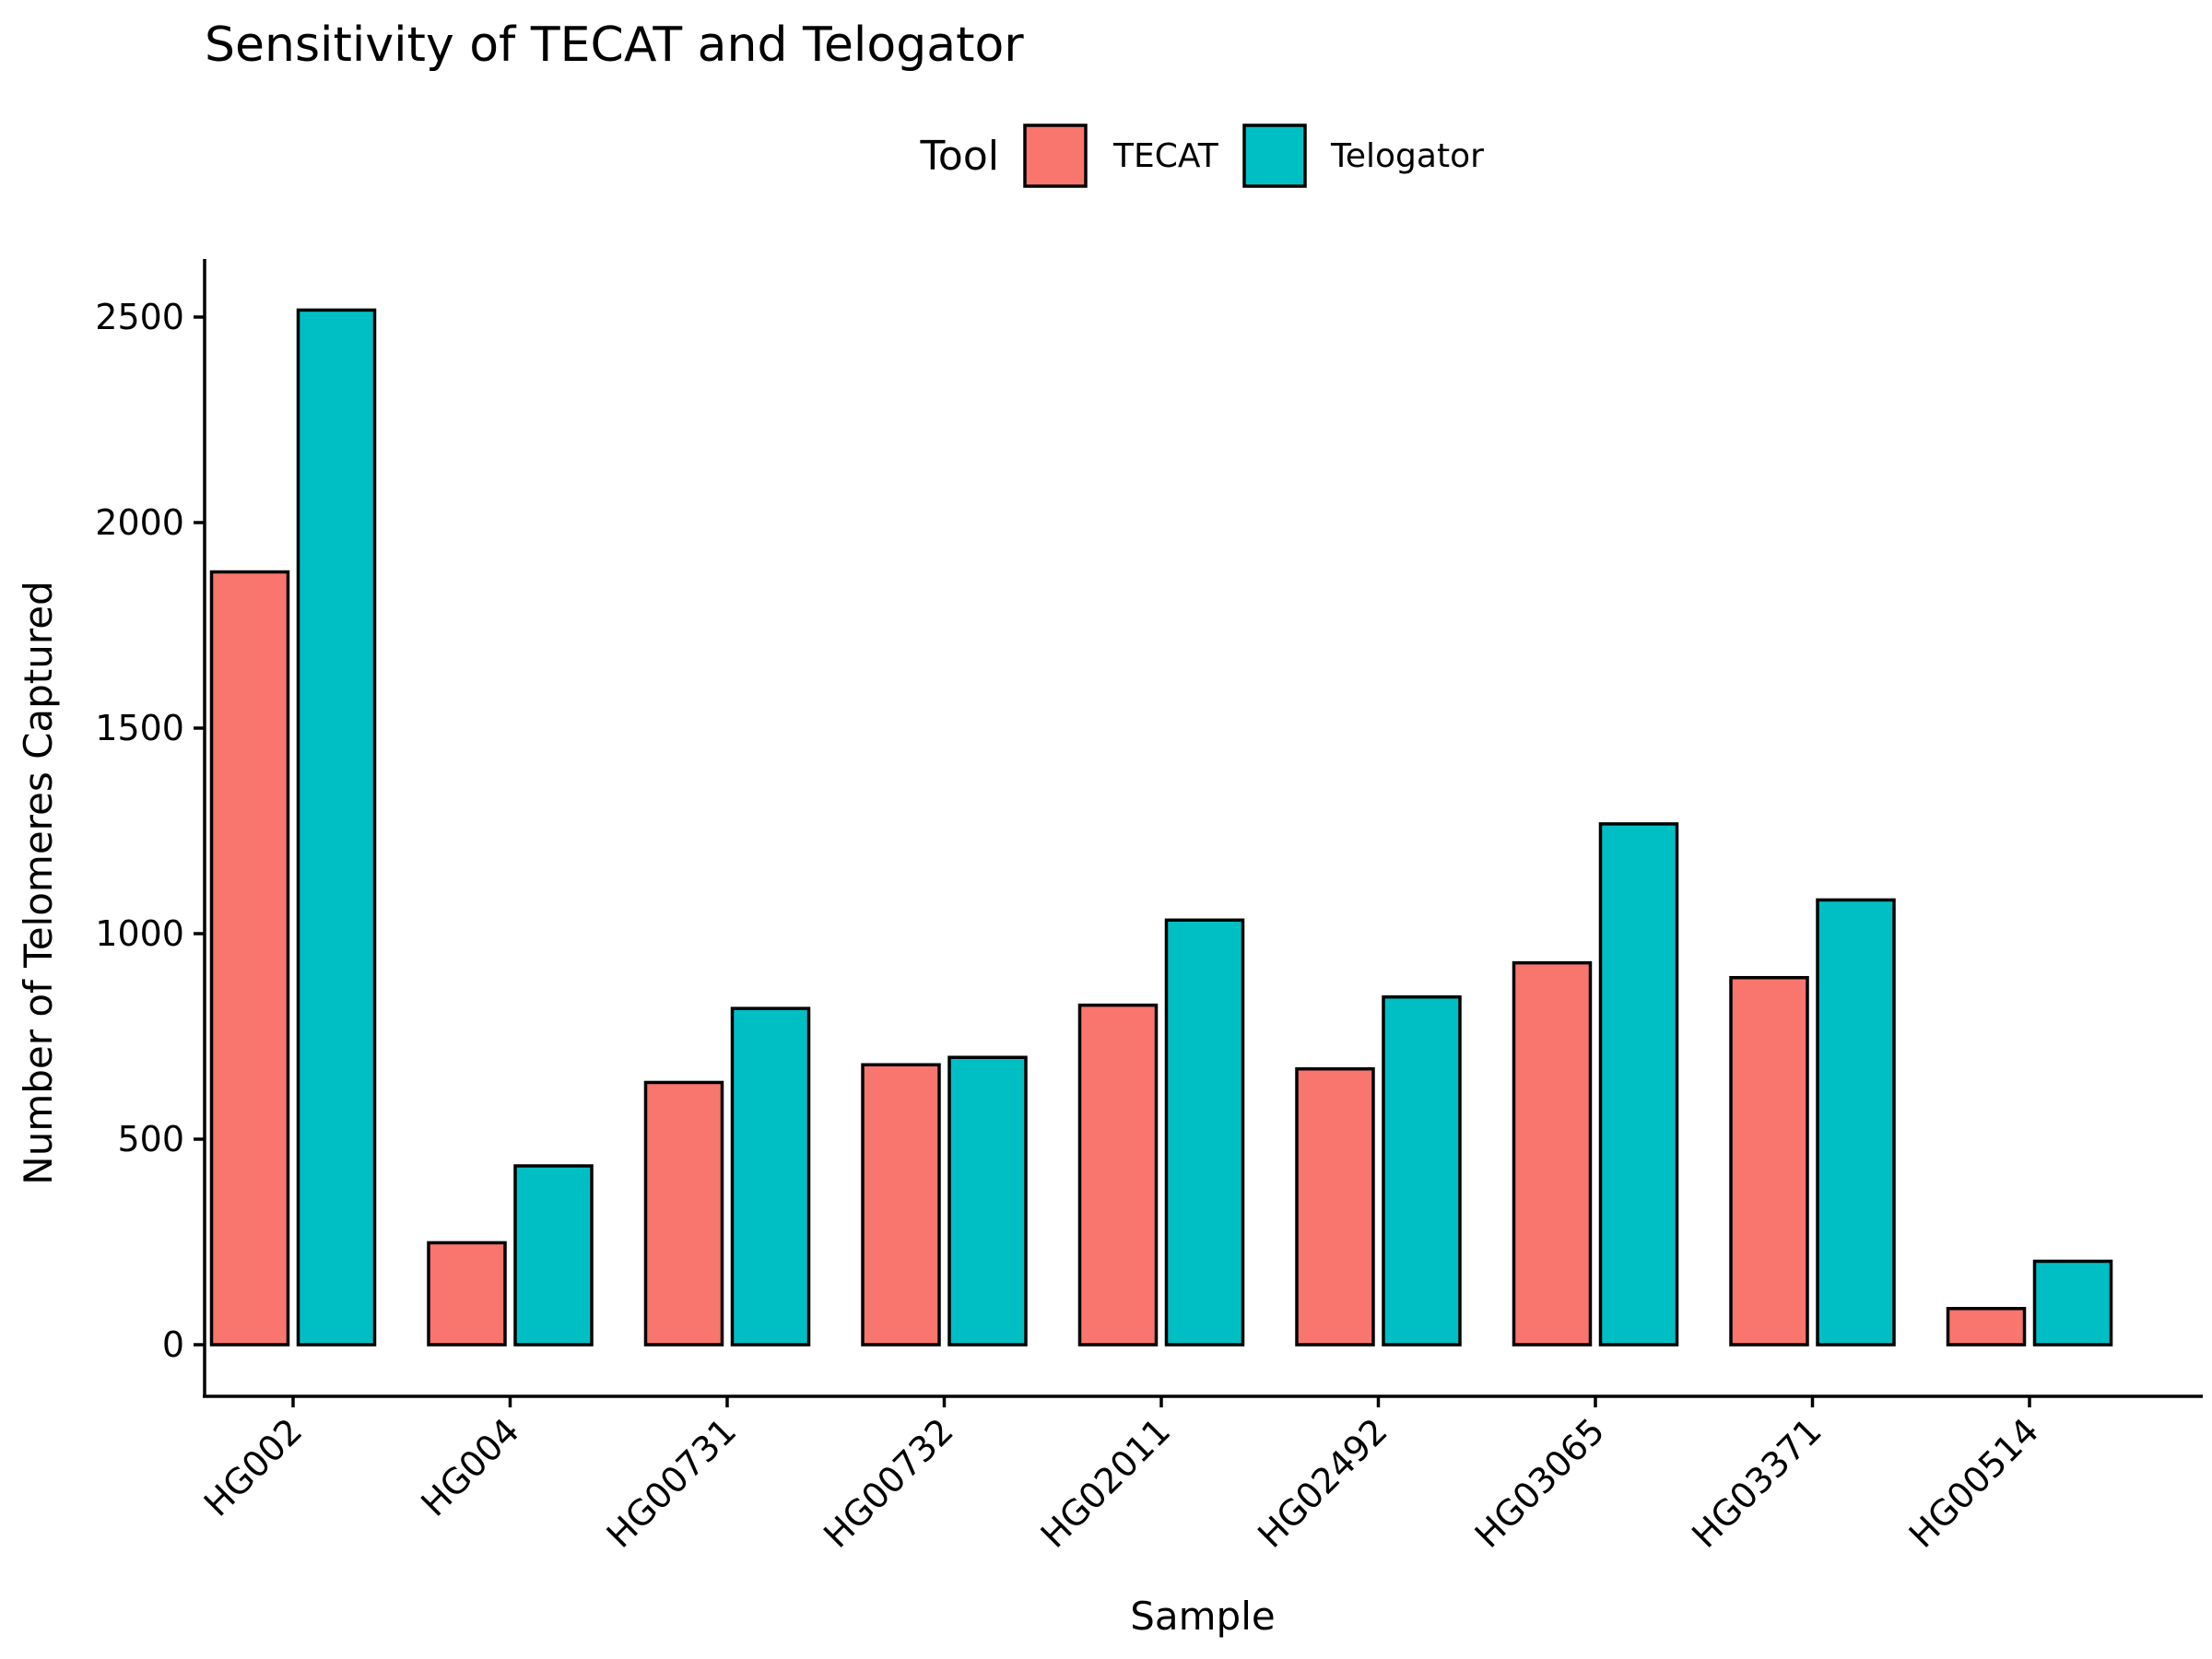  What do you see at coordinates (683, 1213) in the screenshot?
I see `bar-tecat-hg00731` at bounding box center [683, 1213].